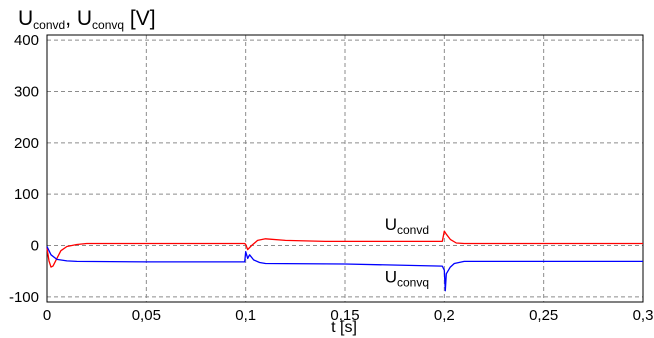 Image resolution: width=654 pixels, height=338 pixels. Describe the element at coordinates (26, 143) in the screenshot. I see `y-tick-label: 200` at that location.